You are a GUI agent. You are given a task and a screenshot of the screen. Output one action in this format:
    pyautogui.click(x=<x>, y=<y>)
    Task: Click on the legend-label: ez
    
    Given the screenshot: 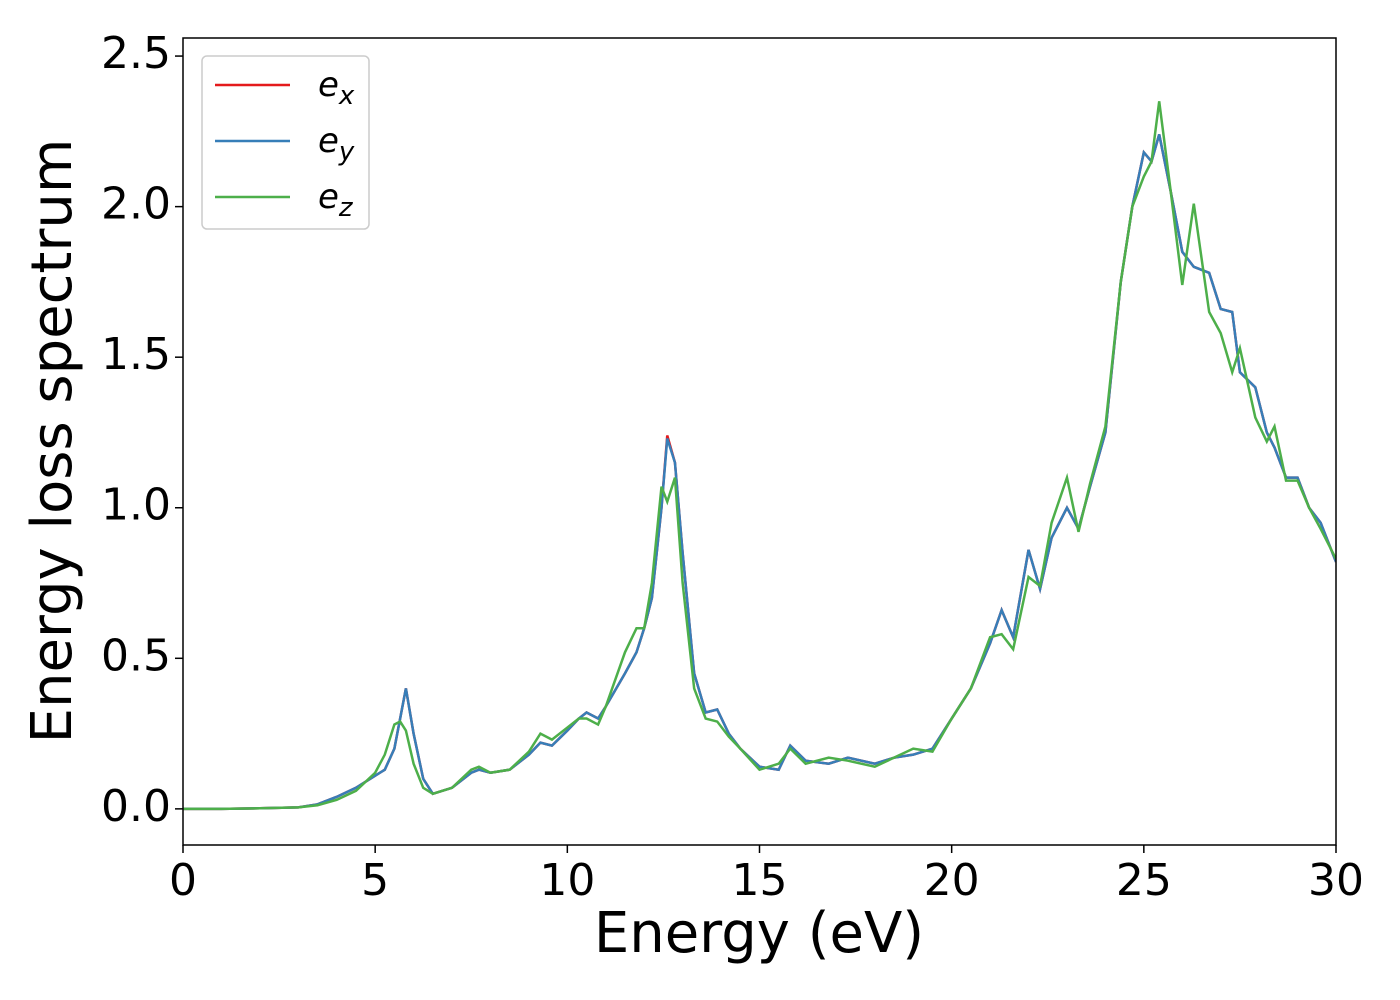 What is the action you would take?
    pyautogui.click(x=336, y=200)
    